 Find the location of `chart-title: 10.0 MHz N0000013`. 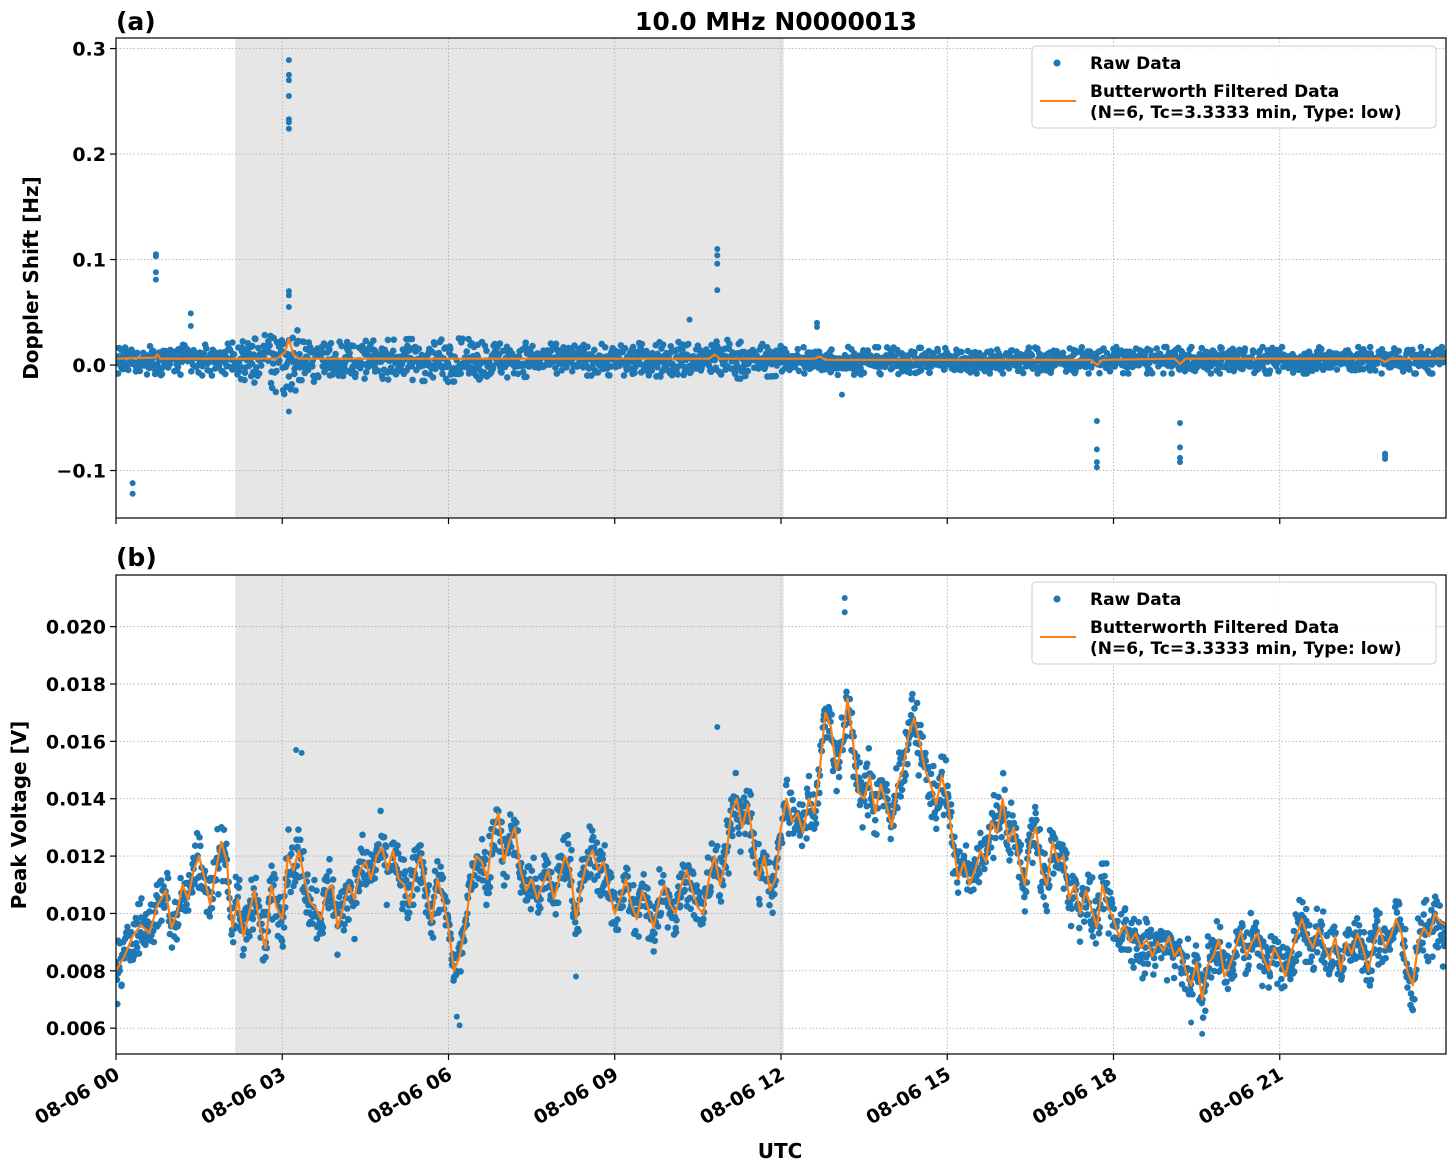

chart-title: 10.0 MHz N0000013 is located at coordinates (776, 21).